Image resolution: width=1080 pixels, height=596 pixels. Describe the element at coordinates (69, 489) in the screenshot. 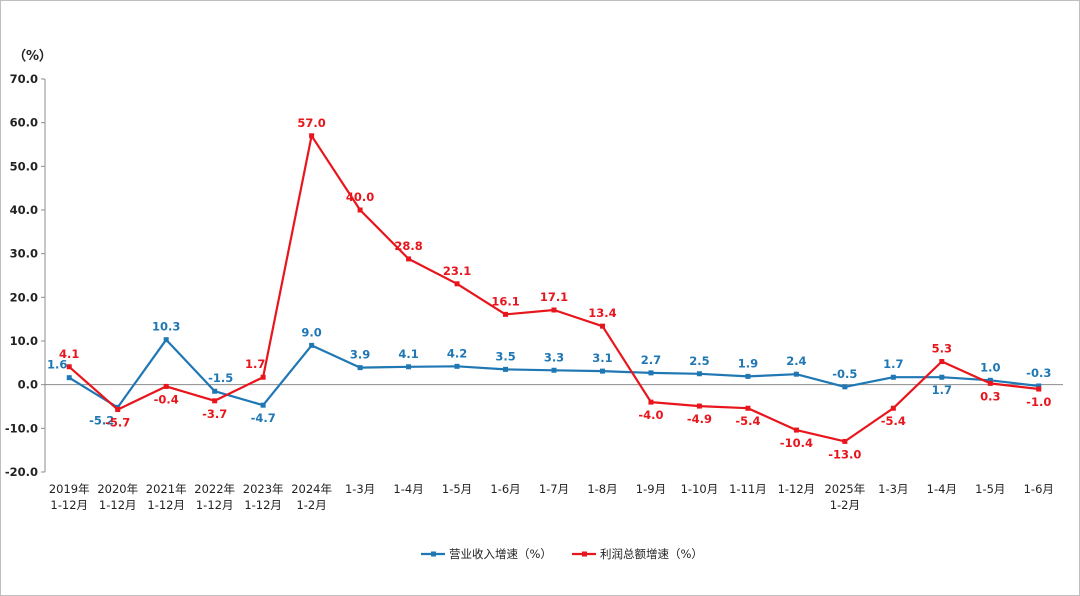

I see `x-tick-label: 2019年` at that location.